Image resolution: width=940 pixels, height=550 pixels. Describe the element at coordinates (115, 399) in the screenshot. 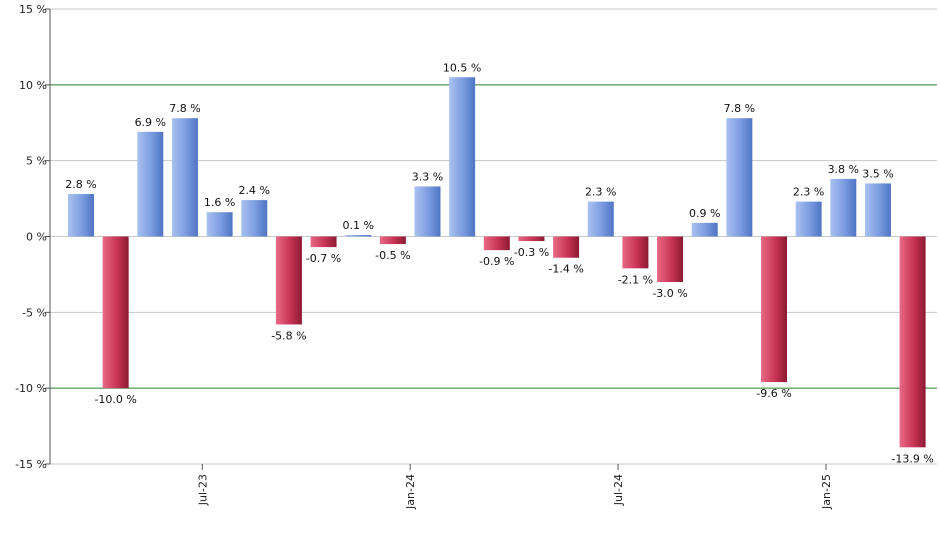

I see `data-label: -10.0 %` at that location.